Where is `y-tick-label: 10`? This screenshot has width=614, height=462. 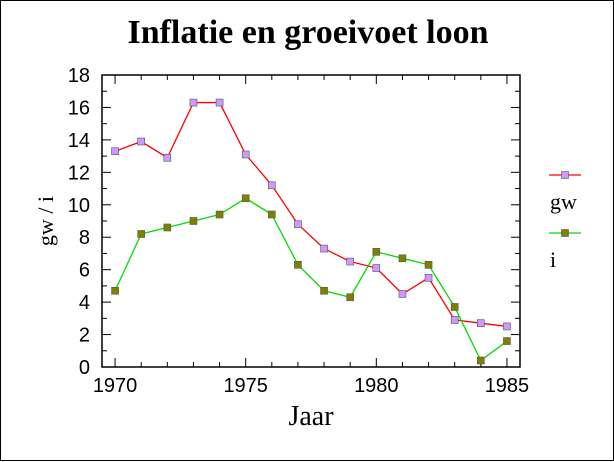
y-tick-label: 10 is located at coordinates (79, 206).